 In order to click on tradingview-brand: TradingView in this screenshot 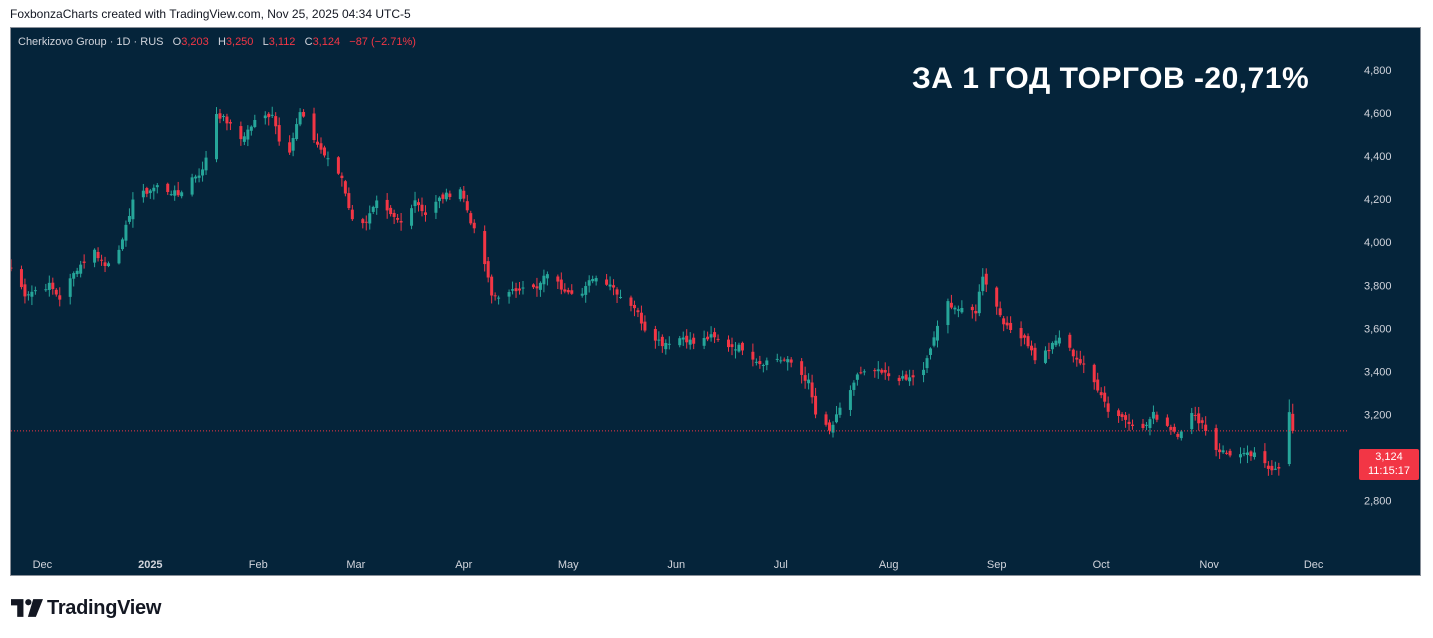, I will do `click(86, 608)`.